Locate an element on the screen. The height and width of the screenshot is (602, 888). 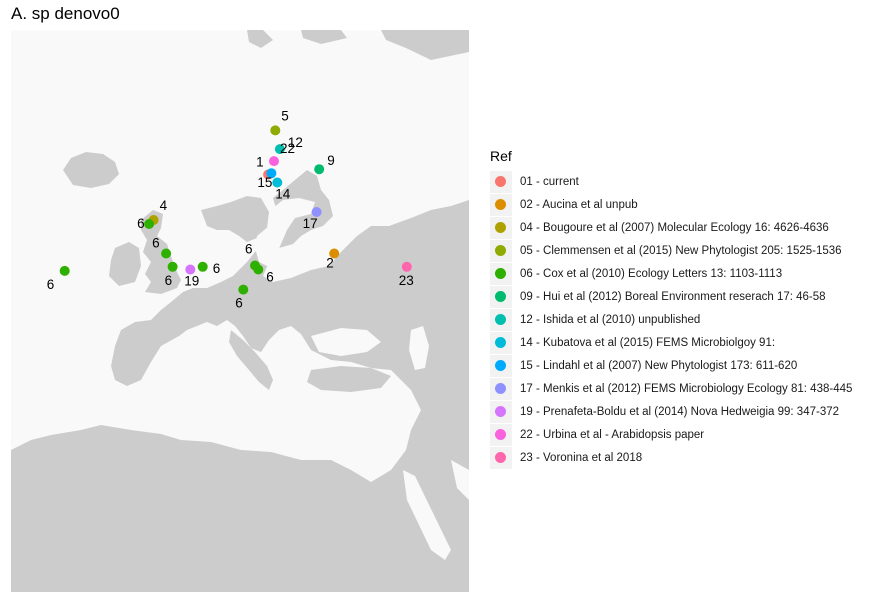
land-italy is located at coordinates (251, 360).